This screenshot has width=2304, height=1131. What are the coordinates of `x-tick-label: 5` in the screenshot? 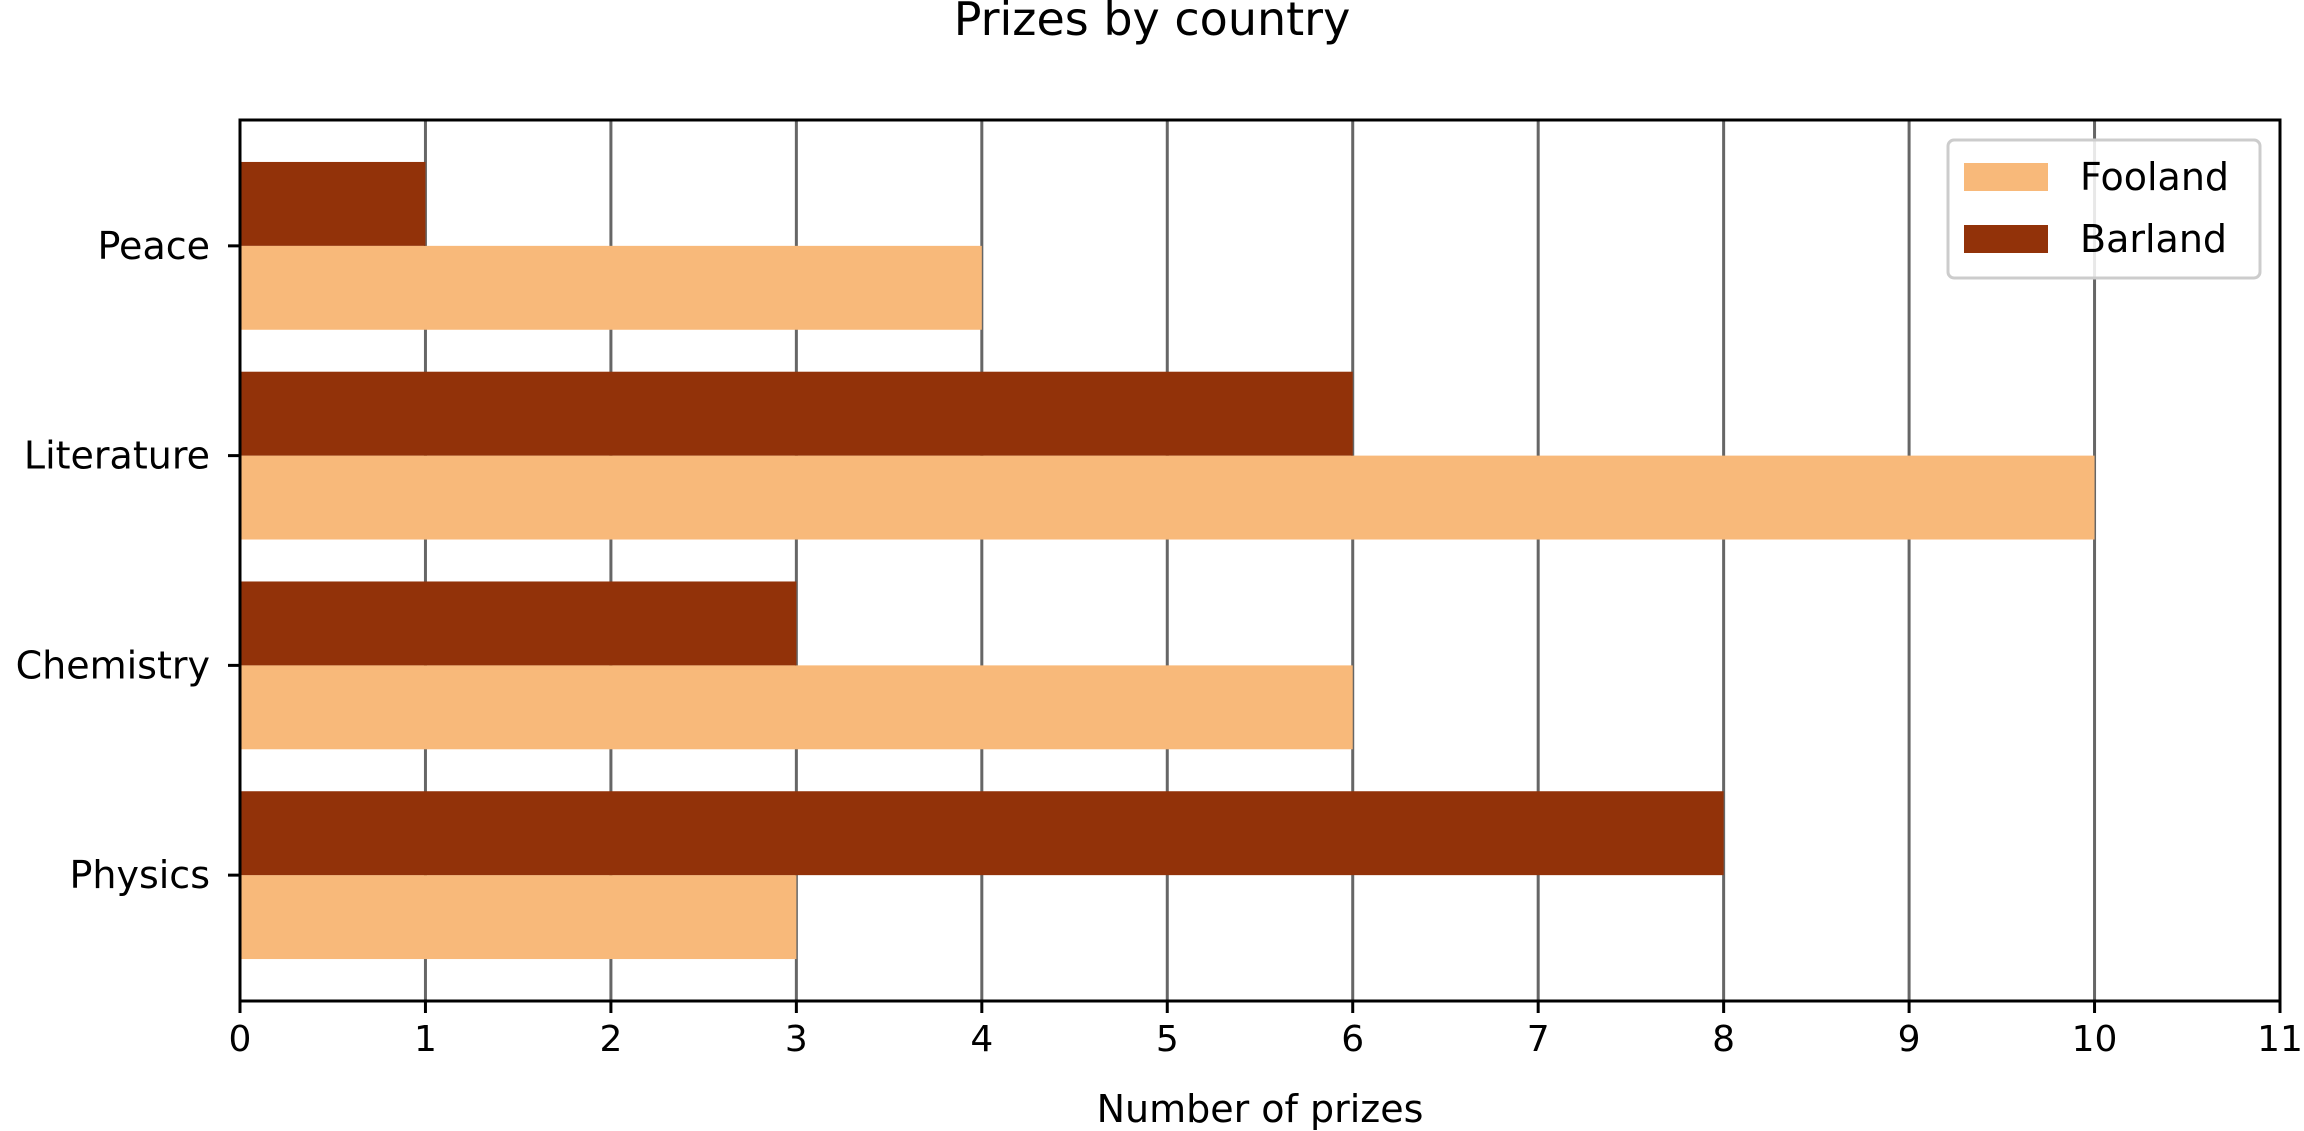 It's located at (1167, 1039).